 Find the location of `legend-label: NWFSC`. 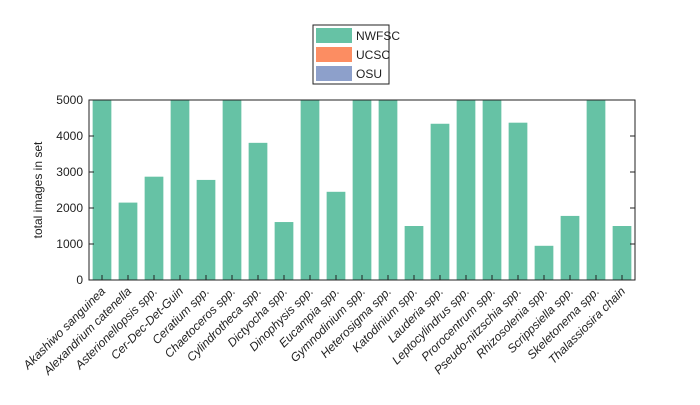

legend-label: NWFSC is located at coordinates (378, 36).